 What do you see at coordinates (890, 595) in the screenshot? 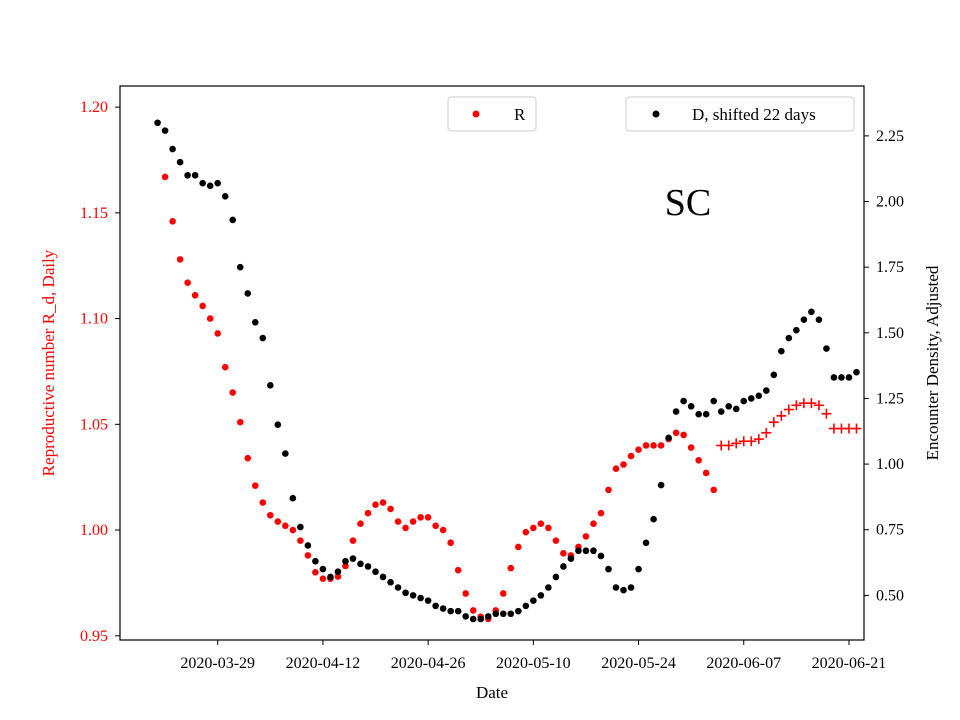
I see `y-right-tick-label: 0.50` at bounding box center [890, 595].